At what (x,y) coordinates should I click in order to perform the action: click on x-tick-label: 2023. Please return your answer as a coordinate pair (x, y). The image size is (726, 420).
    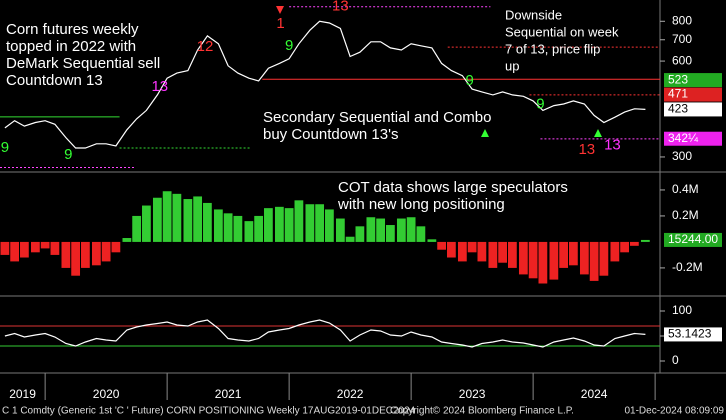
    Looking at the image, I should click on (472, 394).